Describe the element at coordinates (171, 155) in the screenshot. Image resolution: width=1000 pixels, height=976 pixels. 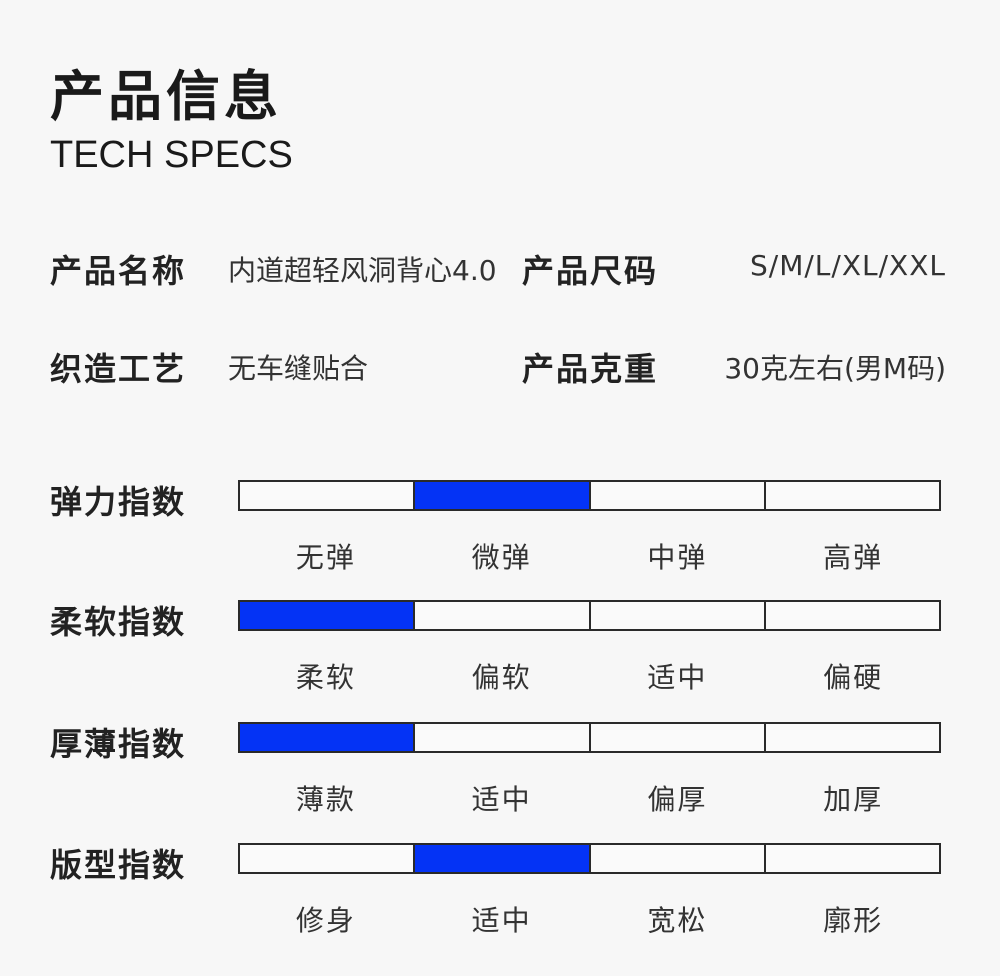
I see `page-subtitle: TECH SPECS` at that location.